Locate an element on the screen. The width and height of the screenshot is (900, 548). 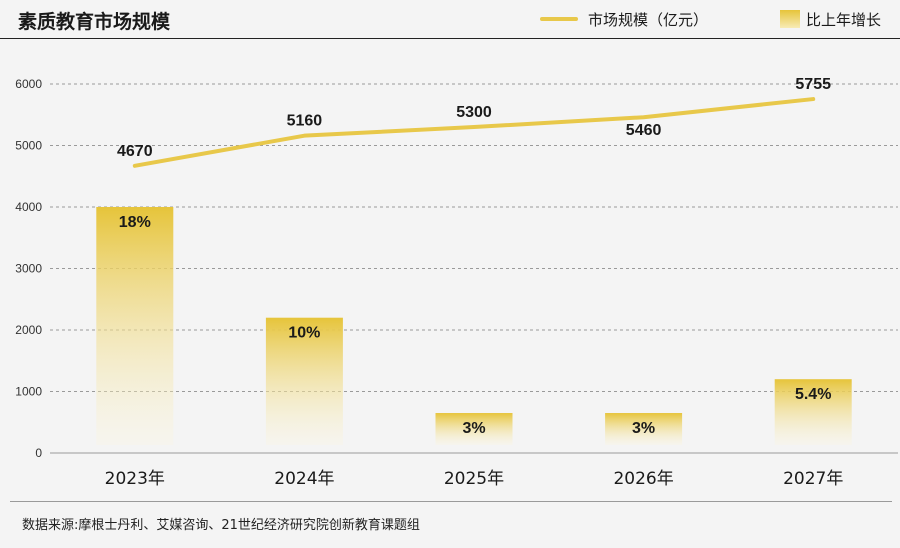
y-tick-label: 4000 is located at coordinates (28, 207).